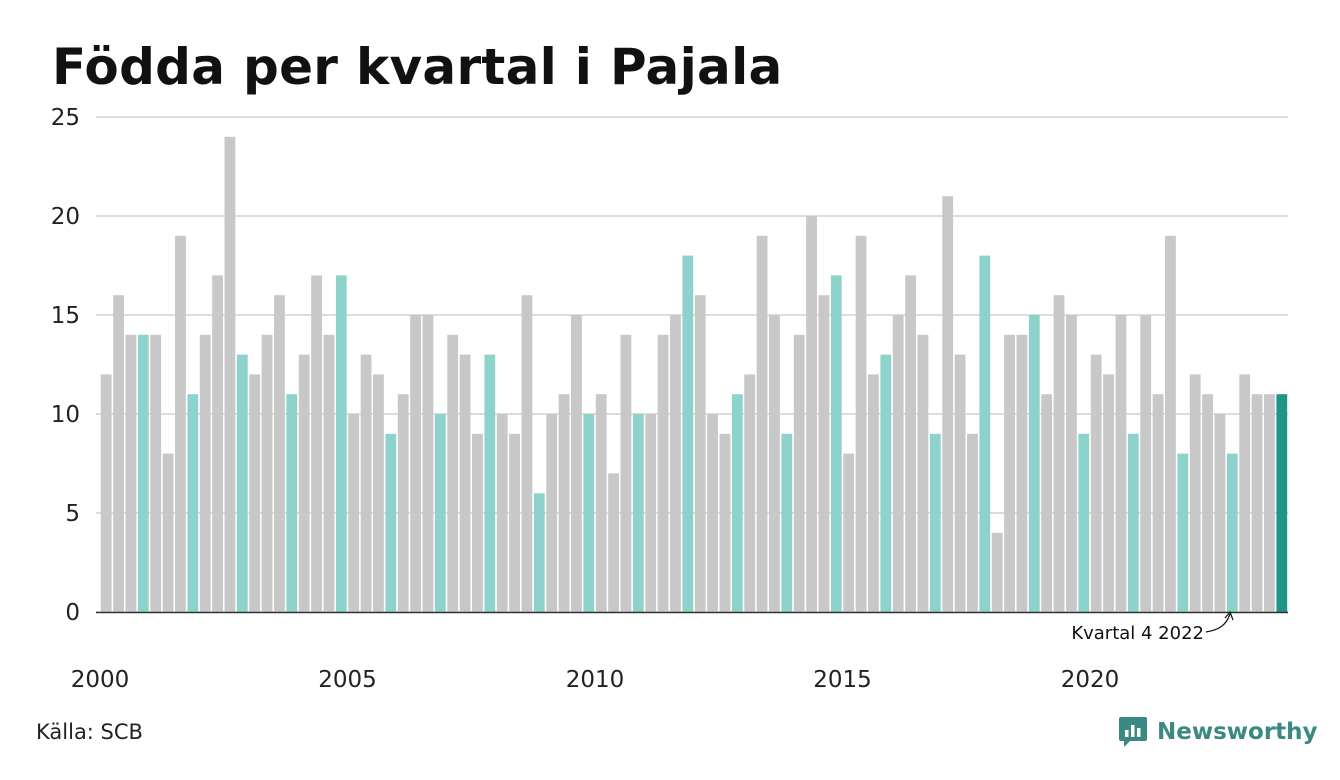  What do you see at coordinates (347, 680) in the screenshot?
I see `x-tick-label: 2005` at bounding box center [347, 680].